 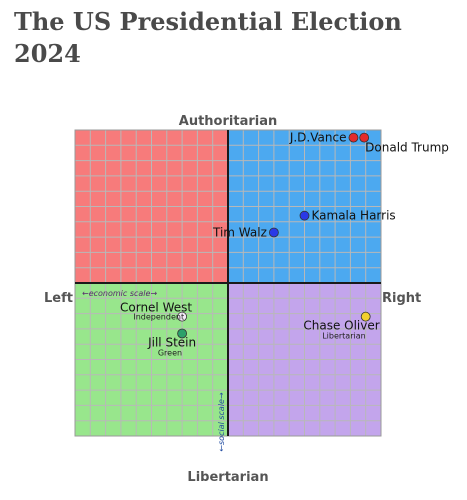 What do you see at coordinates (365, 316) in the screenshot?
I see `data-point-chase-oliver` at bounding box center [365, 316].